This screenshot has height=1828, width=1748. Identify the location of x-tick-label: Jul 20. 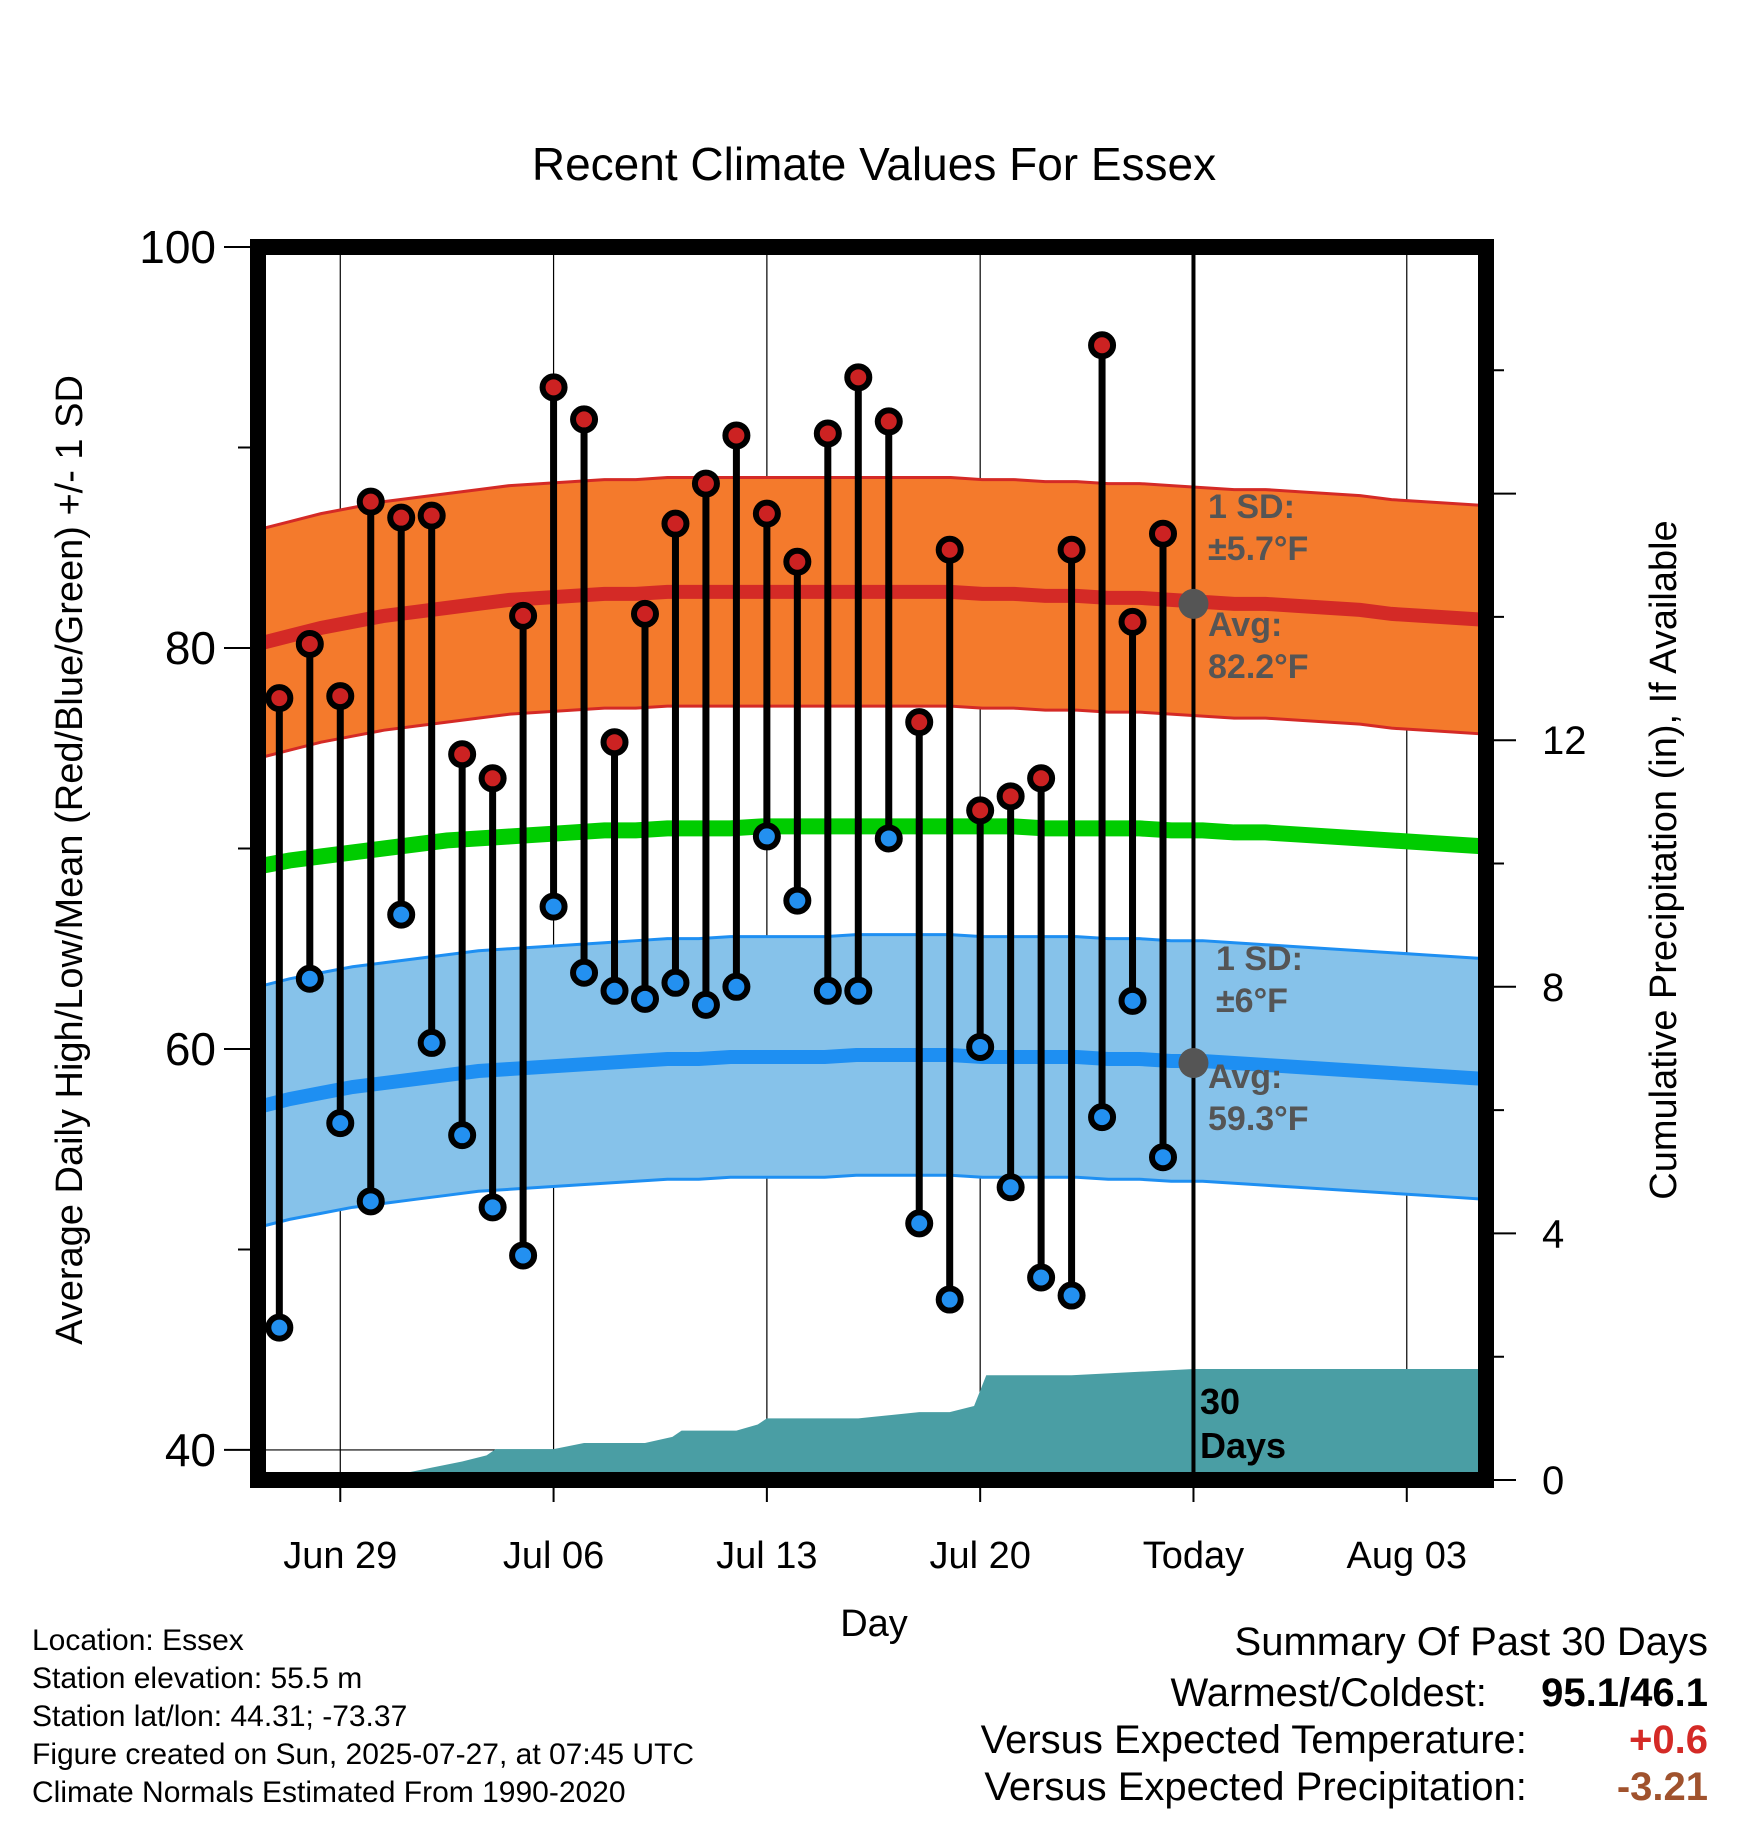
(979, 1556).